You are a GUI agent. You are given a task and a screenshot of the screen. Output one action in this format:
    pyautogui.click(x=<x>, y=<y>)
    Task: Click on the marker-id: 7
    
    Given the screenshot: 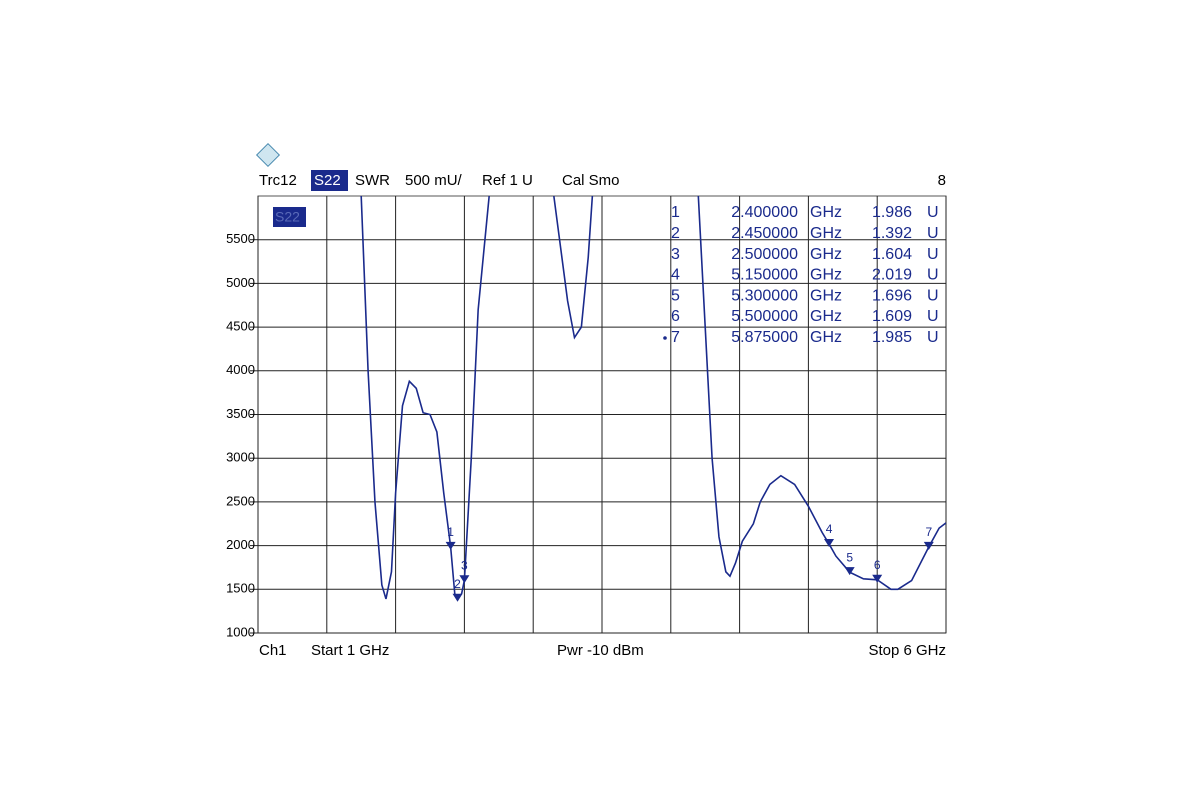 What is the action you would take?
    pyautogui.click(x=675, y=337)
    